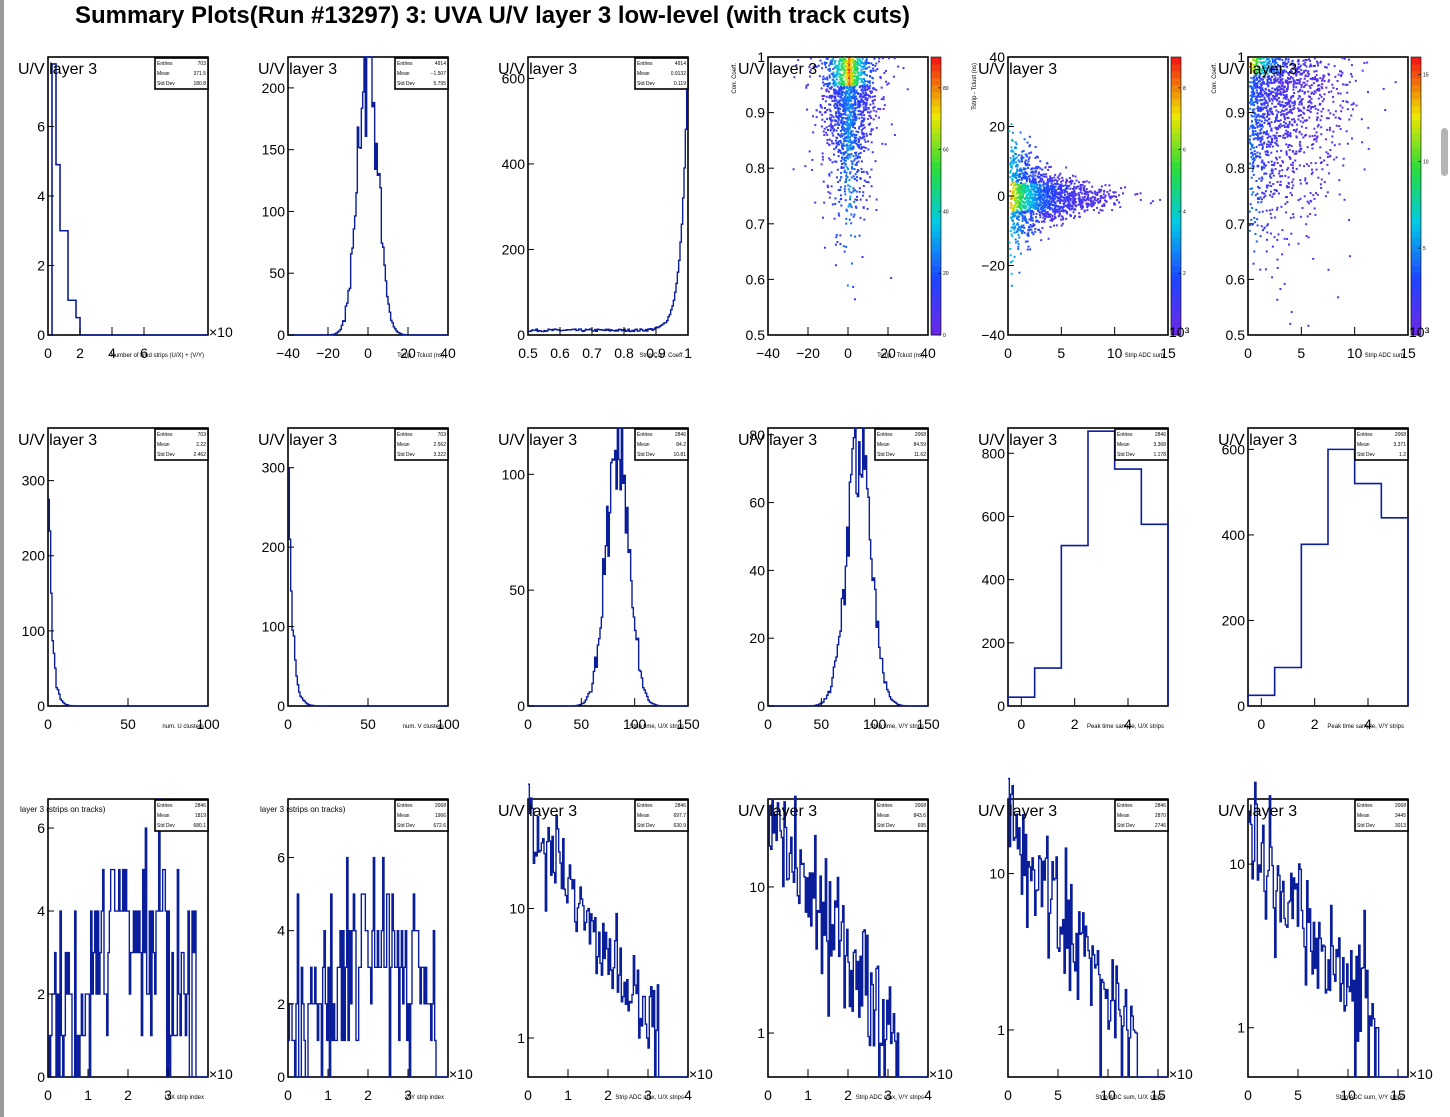  What do you see at coordinates (761, 57) in the screenshot?
I see `y-tick-label: 1` at bounding box center [761, 57].